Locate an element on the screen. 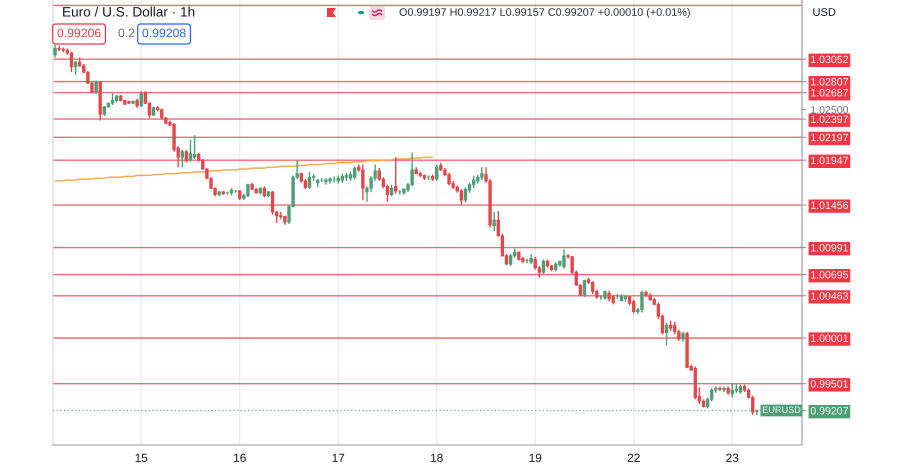 The image size is (900, 468). y-tick-label: 1.03052 is located at coordinates (829, 60).